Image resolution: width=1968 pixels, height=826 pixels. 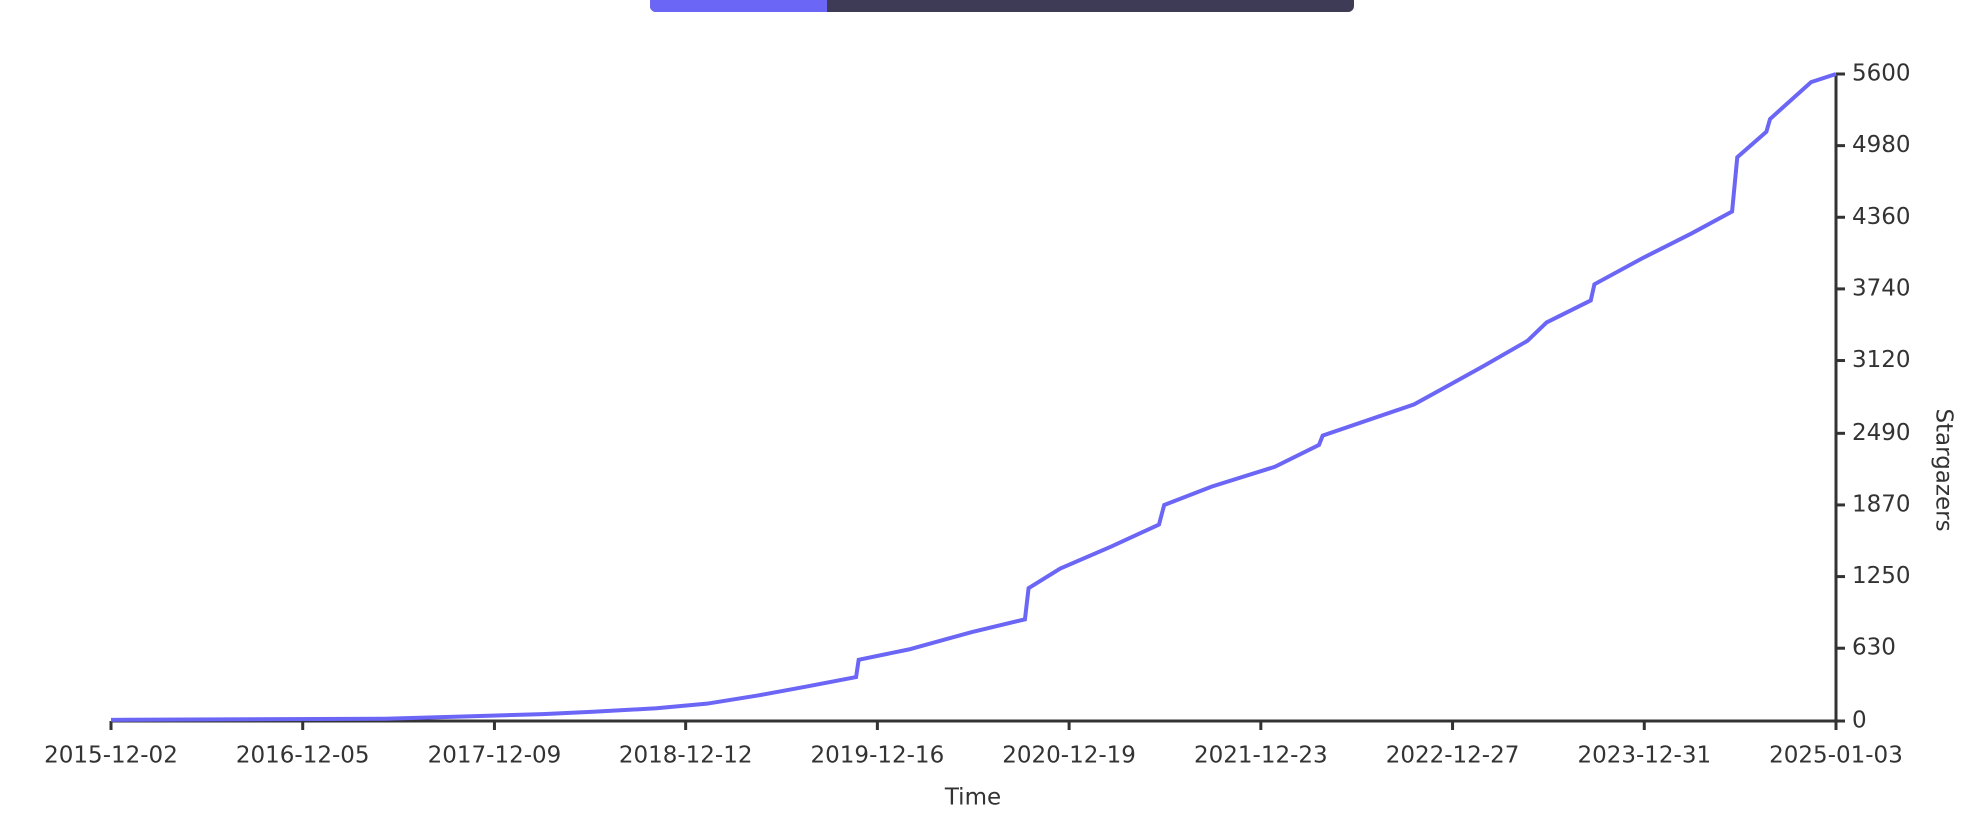 I want to click on x-tick-label: 2015-12-02, so click(x=111, y=756).